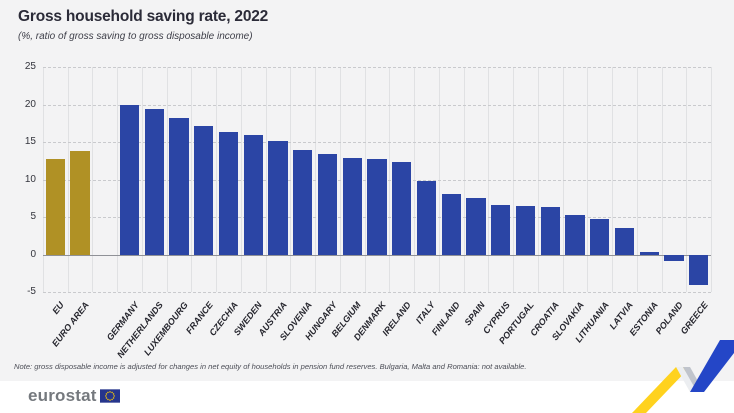 This screenshot has height=413, width=734. What do you see at coordinates (62, 395) in the screenshot?
I see `eurostat-wordmark: eurostat` at bounding box center [62, 395].